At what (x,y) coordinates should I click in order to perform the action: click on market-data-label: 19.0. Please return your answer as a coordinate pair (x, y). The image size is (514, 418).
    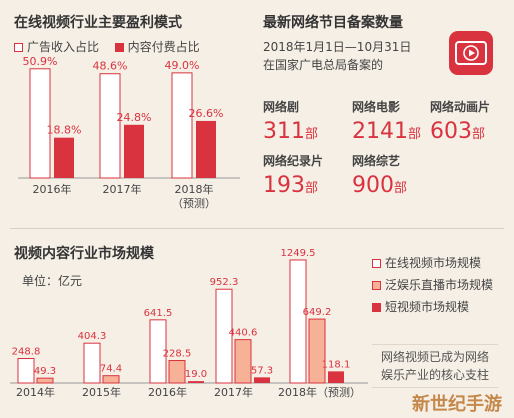
    Looking at the image, I should click on (196, 374).